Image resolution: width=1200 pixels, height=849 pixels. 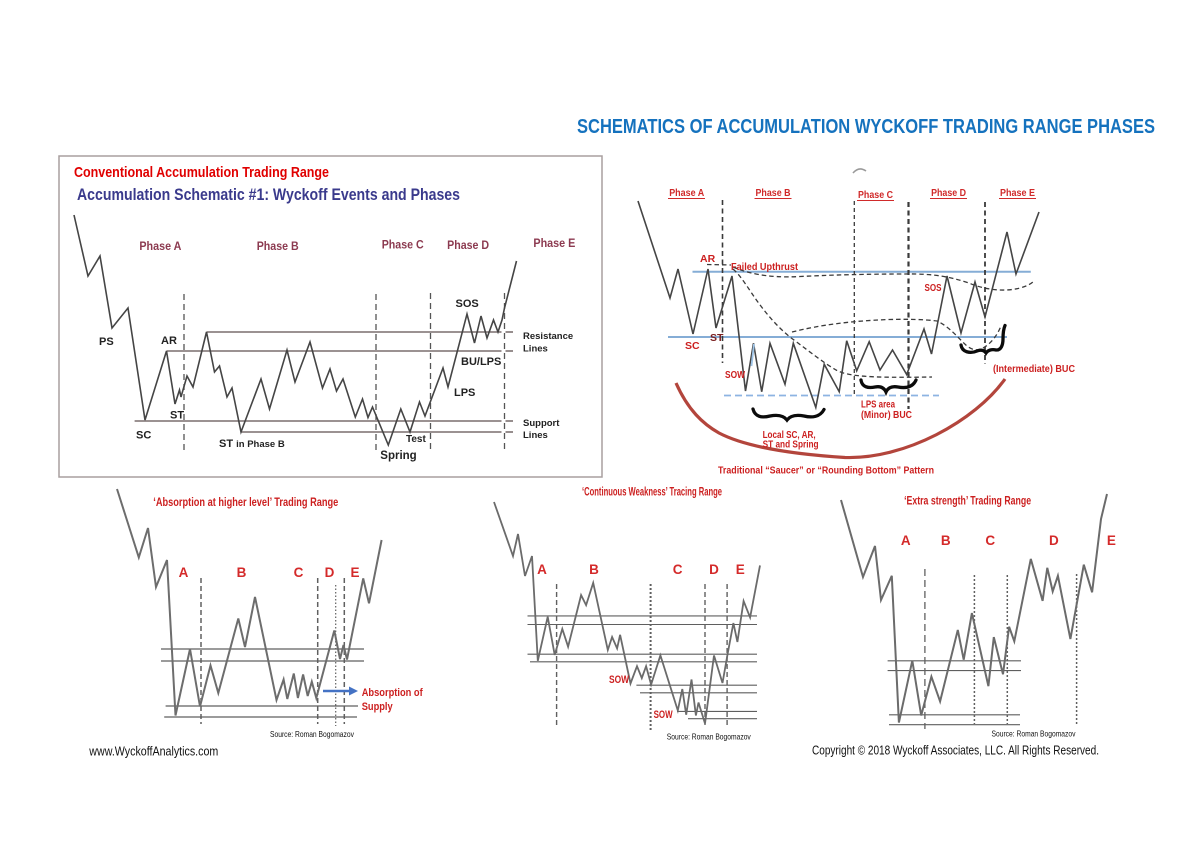 What do you see at coordinates (201, 172) in the screenshot?
I see `svg-text:Conventional Accumulation Trad: Conventional Accumulation Trading Range` at bounding box center [201, 172].